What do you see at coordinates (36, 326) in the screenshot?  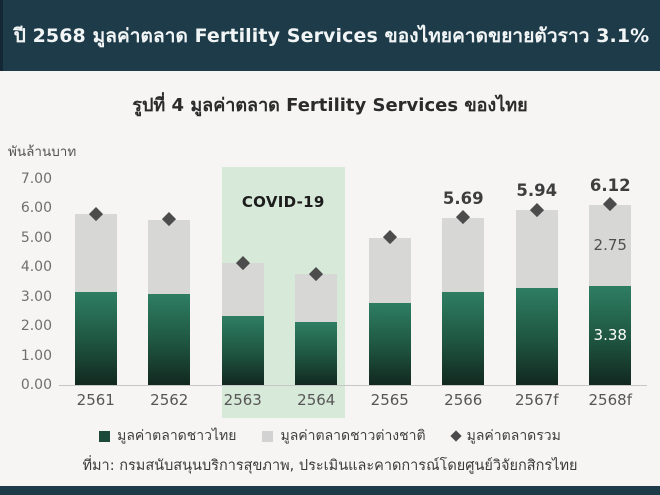 I see `y-tick-label: 2.00` at bounding box center [36, 326].